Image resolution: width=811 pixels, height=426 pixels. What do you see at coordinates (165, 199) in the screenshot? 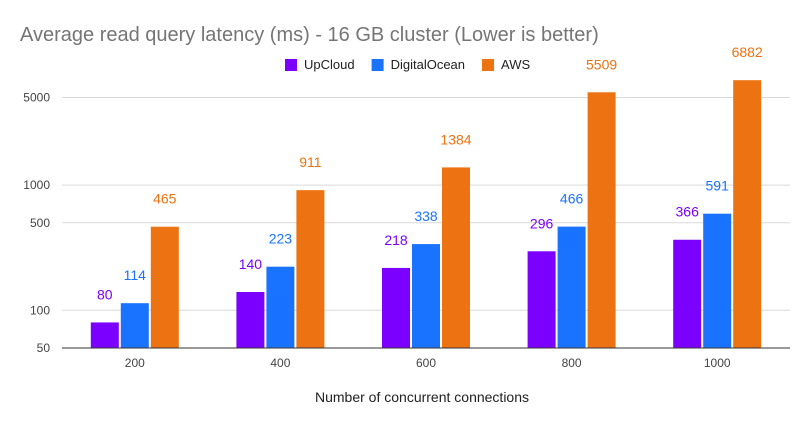
I see `data-label: 465` at bounding box center [165, 199].